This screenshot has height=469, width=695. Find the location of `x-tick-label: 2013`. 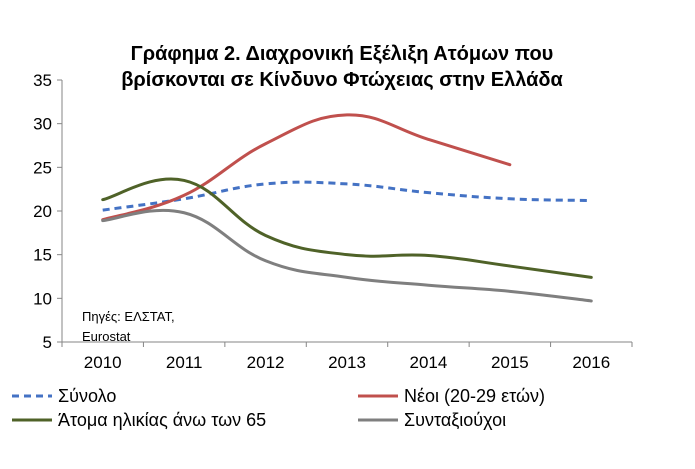

x-tick-label: 2013 is located at coordinates (347, 362).